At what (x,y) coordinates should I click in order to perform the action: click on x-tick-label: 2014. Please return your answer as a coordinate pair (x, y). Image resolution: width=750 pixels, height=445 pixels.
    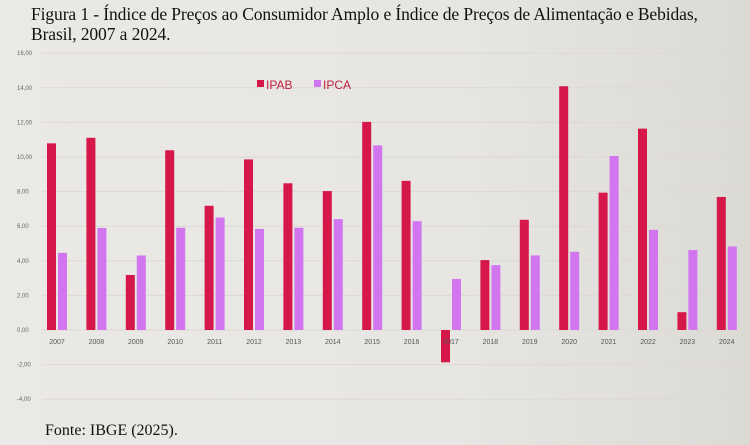
    Looking at the image, I should click on (333, 342).